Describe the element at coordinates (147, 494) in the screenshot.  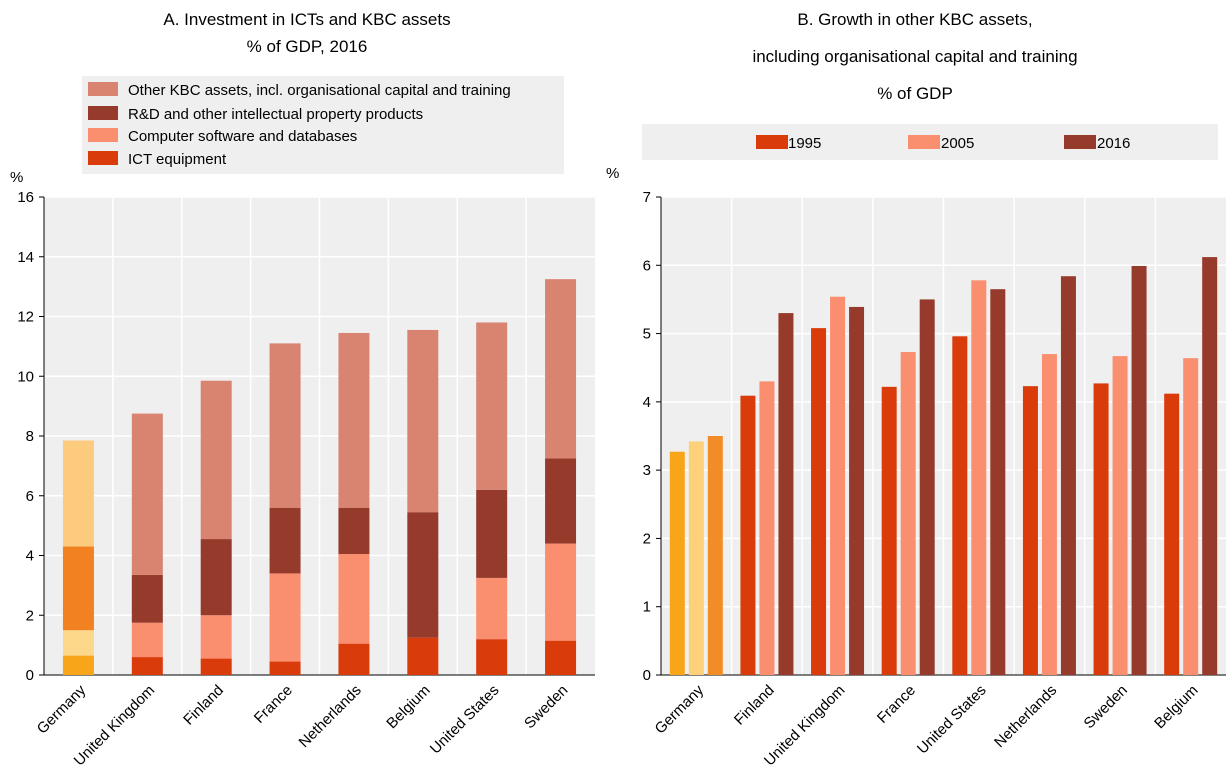
I see `panel-a-bar-united-kingdom-other-kbc-assets-incl-organisational-capital-and-training` at that location.